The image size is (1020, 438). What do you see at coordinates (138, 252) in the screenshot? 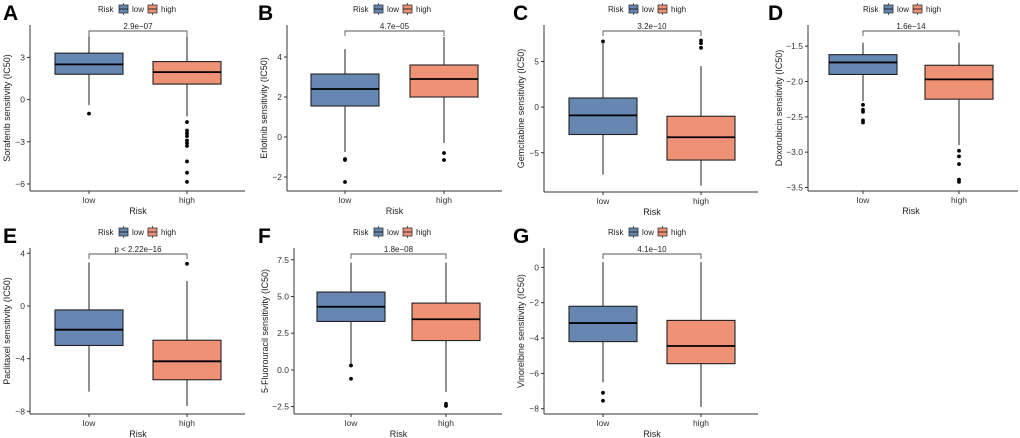
I see `significance-bracket: p < 2.22e−16` at bounding box center [138, 252].